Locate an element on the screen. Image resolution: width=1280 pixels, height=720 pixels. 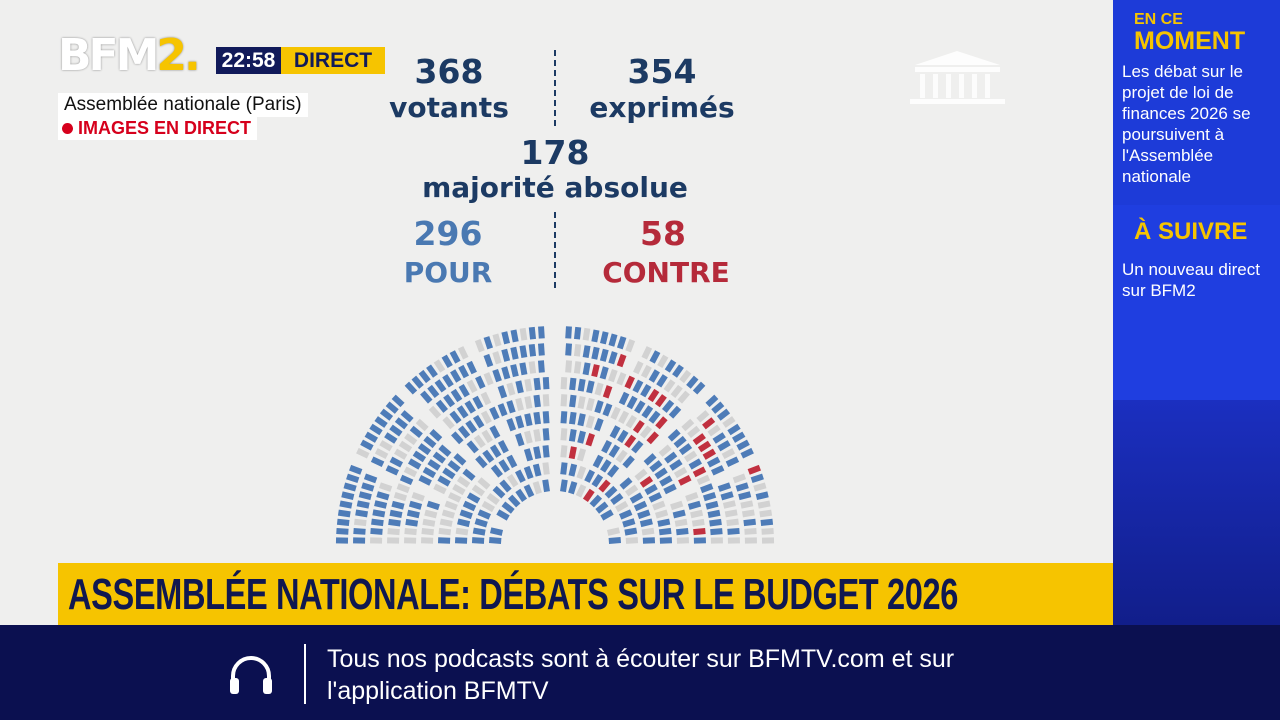
live-badge: IMAGES EN DIRECT is located at coordinates (158, 128).